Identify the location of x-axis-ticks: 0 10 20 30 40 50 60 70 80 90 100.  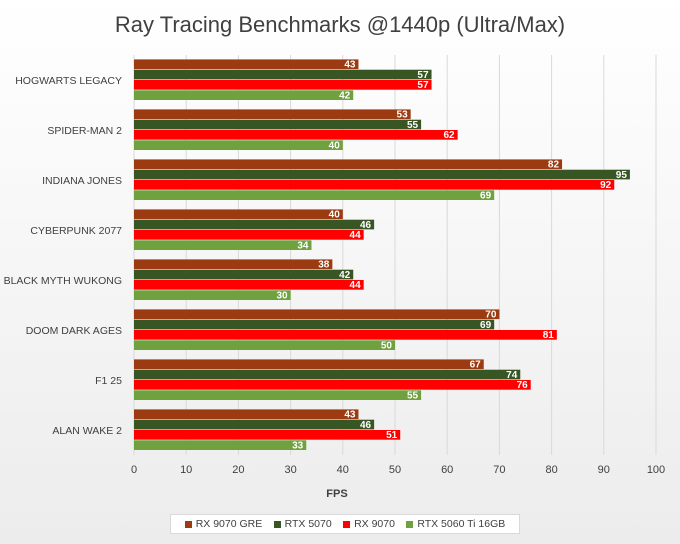
(398, 470).